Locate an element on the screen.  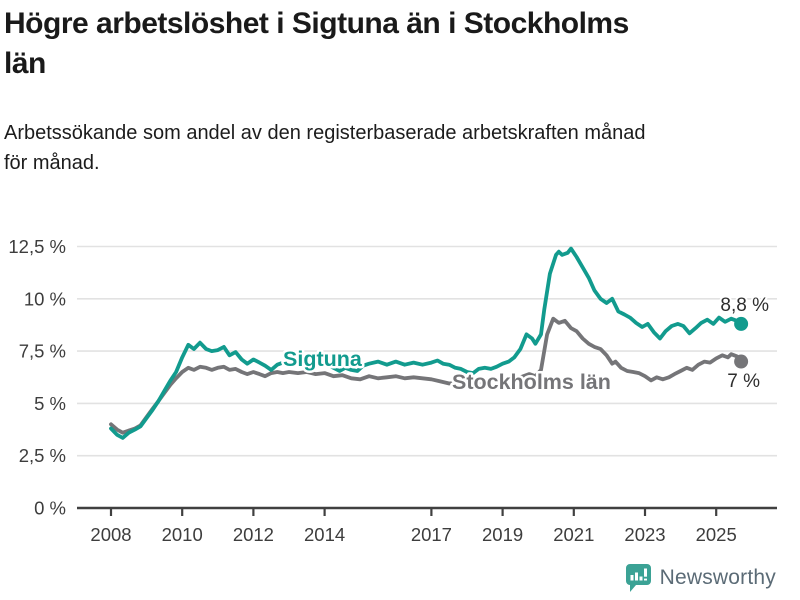
y-axis-tick-label: 5 % is located at coordinates (50, 403).